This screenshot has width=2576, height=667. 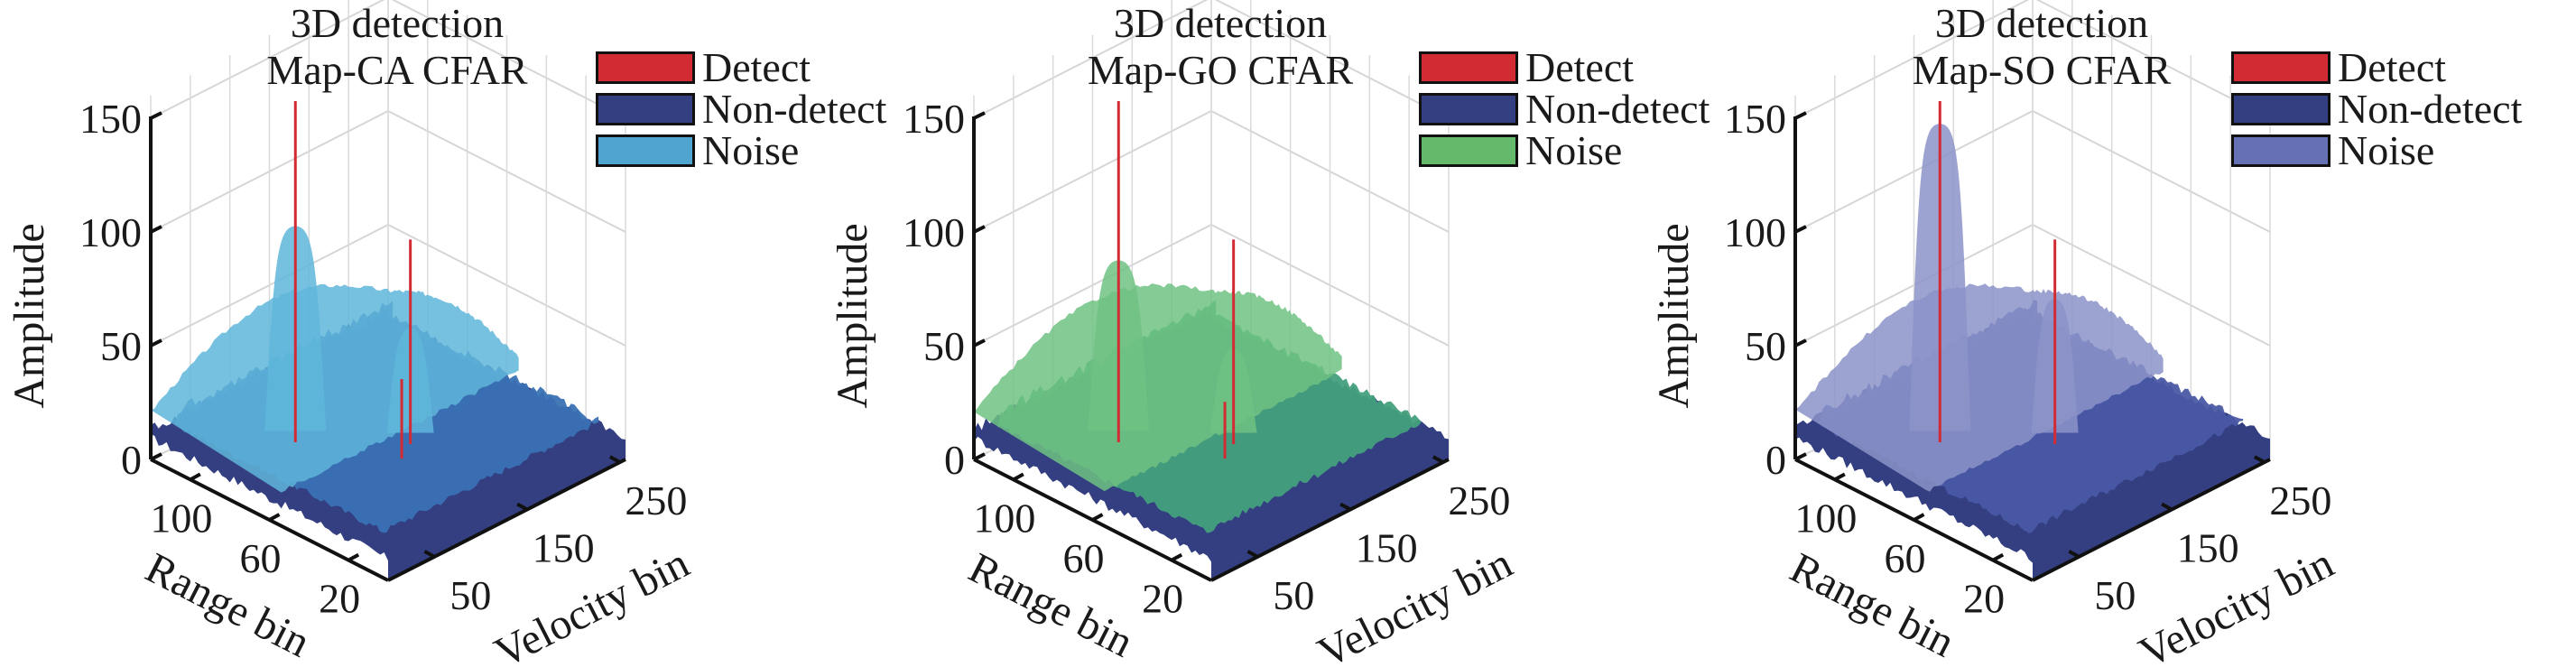 I want to click on panel-title: 3D detection Map-SO CFAR, so click(x=2041, y=47).